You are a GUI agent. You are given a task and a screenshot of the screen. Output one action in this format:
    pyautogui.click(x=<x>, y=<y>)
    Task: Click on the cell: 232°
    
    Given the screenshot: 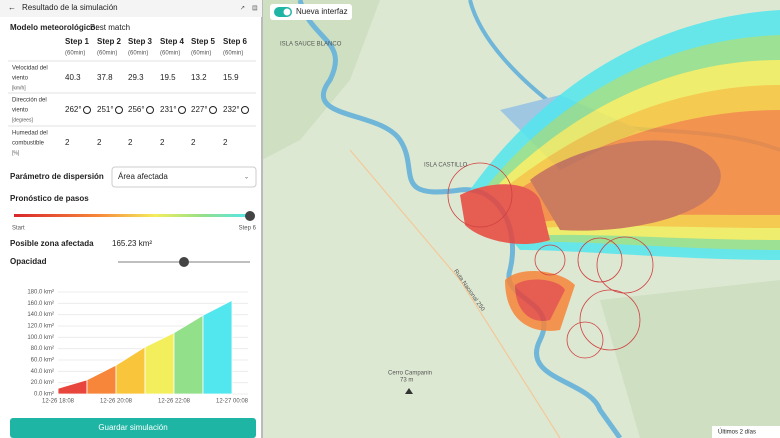 What is the action you would take?
    pyautogui.click(x=231, y=109)
    